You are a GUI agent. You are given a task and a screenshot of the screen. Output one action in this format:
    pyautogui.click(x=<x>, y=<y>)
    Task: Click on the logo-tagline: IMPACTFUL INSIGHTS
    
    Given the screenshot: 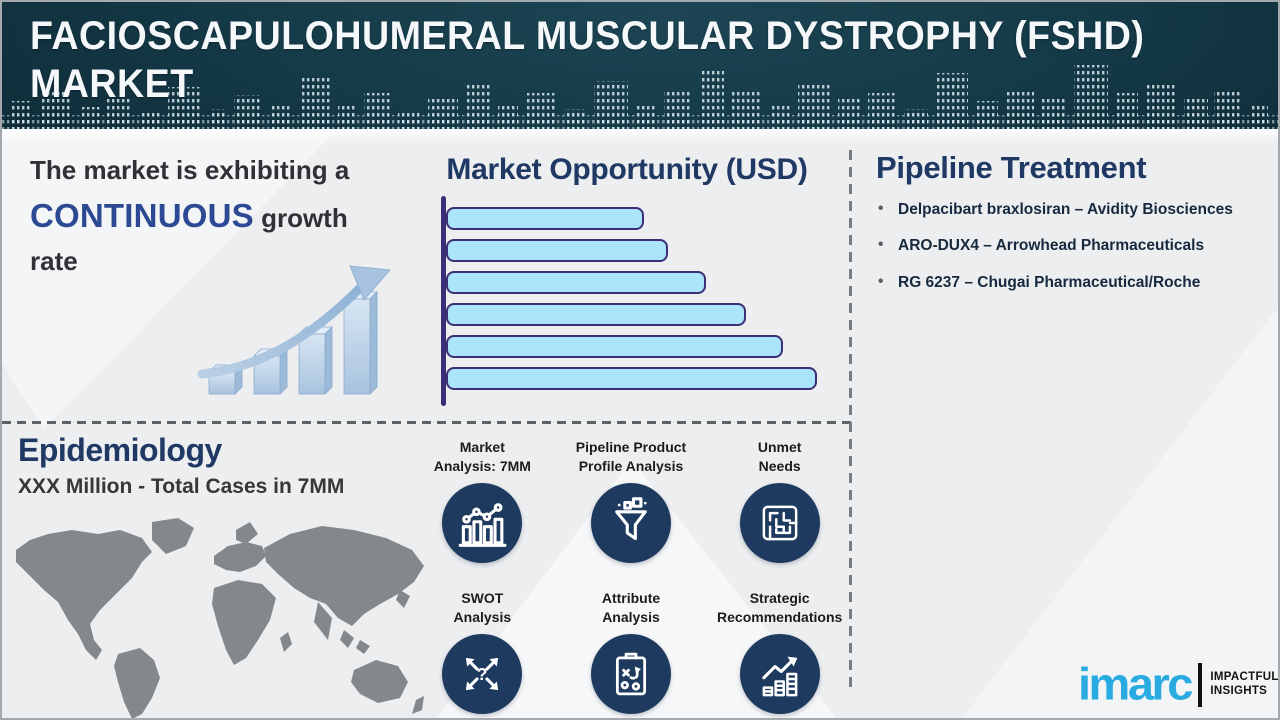 What is the action you would take?
    pyautogui.click(x=1244, y=684)
    